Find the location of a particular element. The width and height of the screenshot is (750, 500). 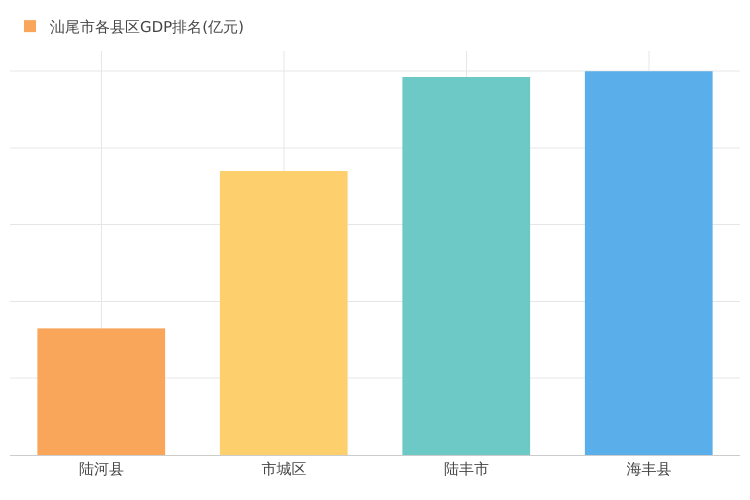

x-tick-label: 陆河县 is located at coordinates (101, 469).